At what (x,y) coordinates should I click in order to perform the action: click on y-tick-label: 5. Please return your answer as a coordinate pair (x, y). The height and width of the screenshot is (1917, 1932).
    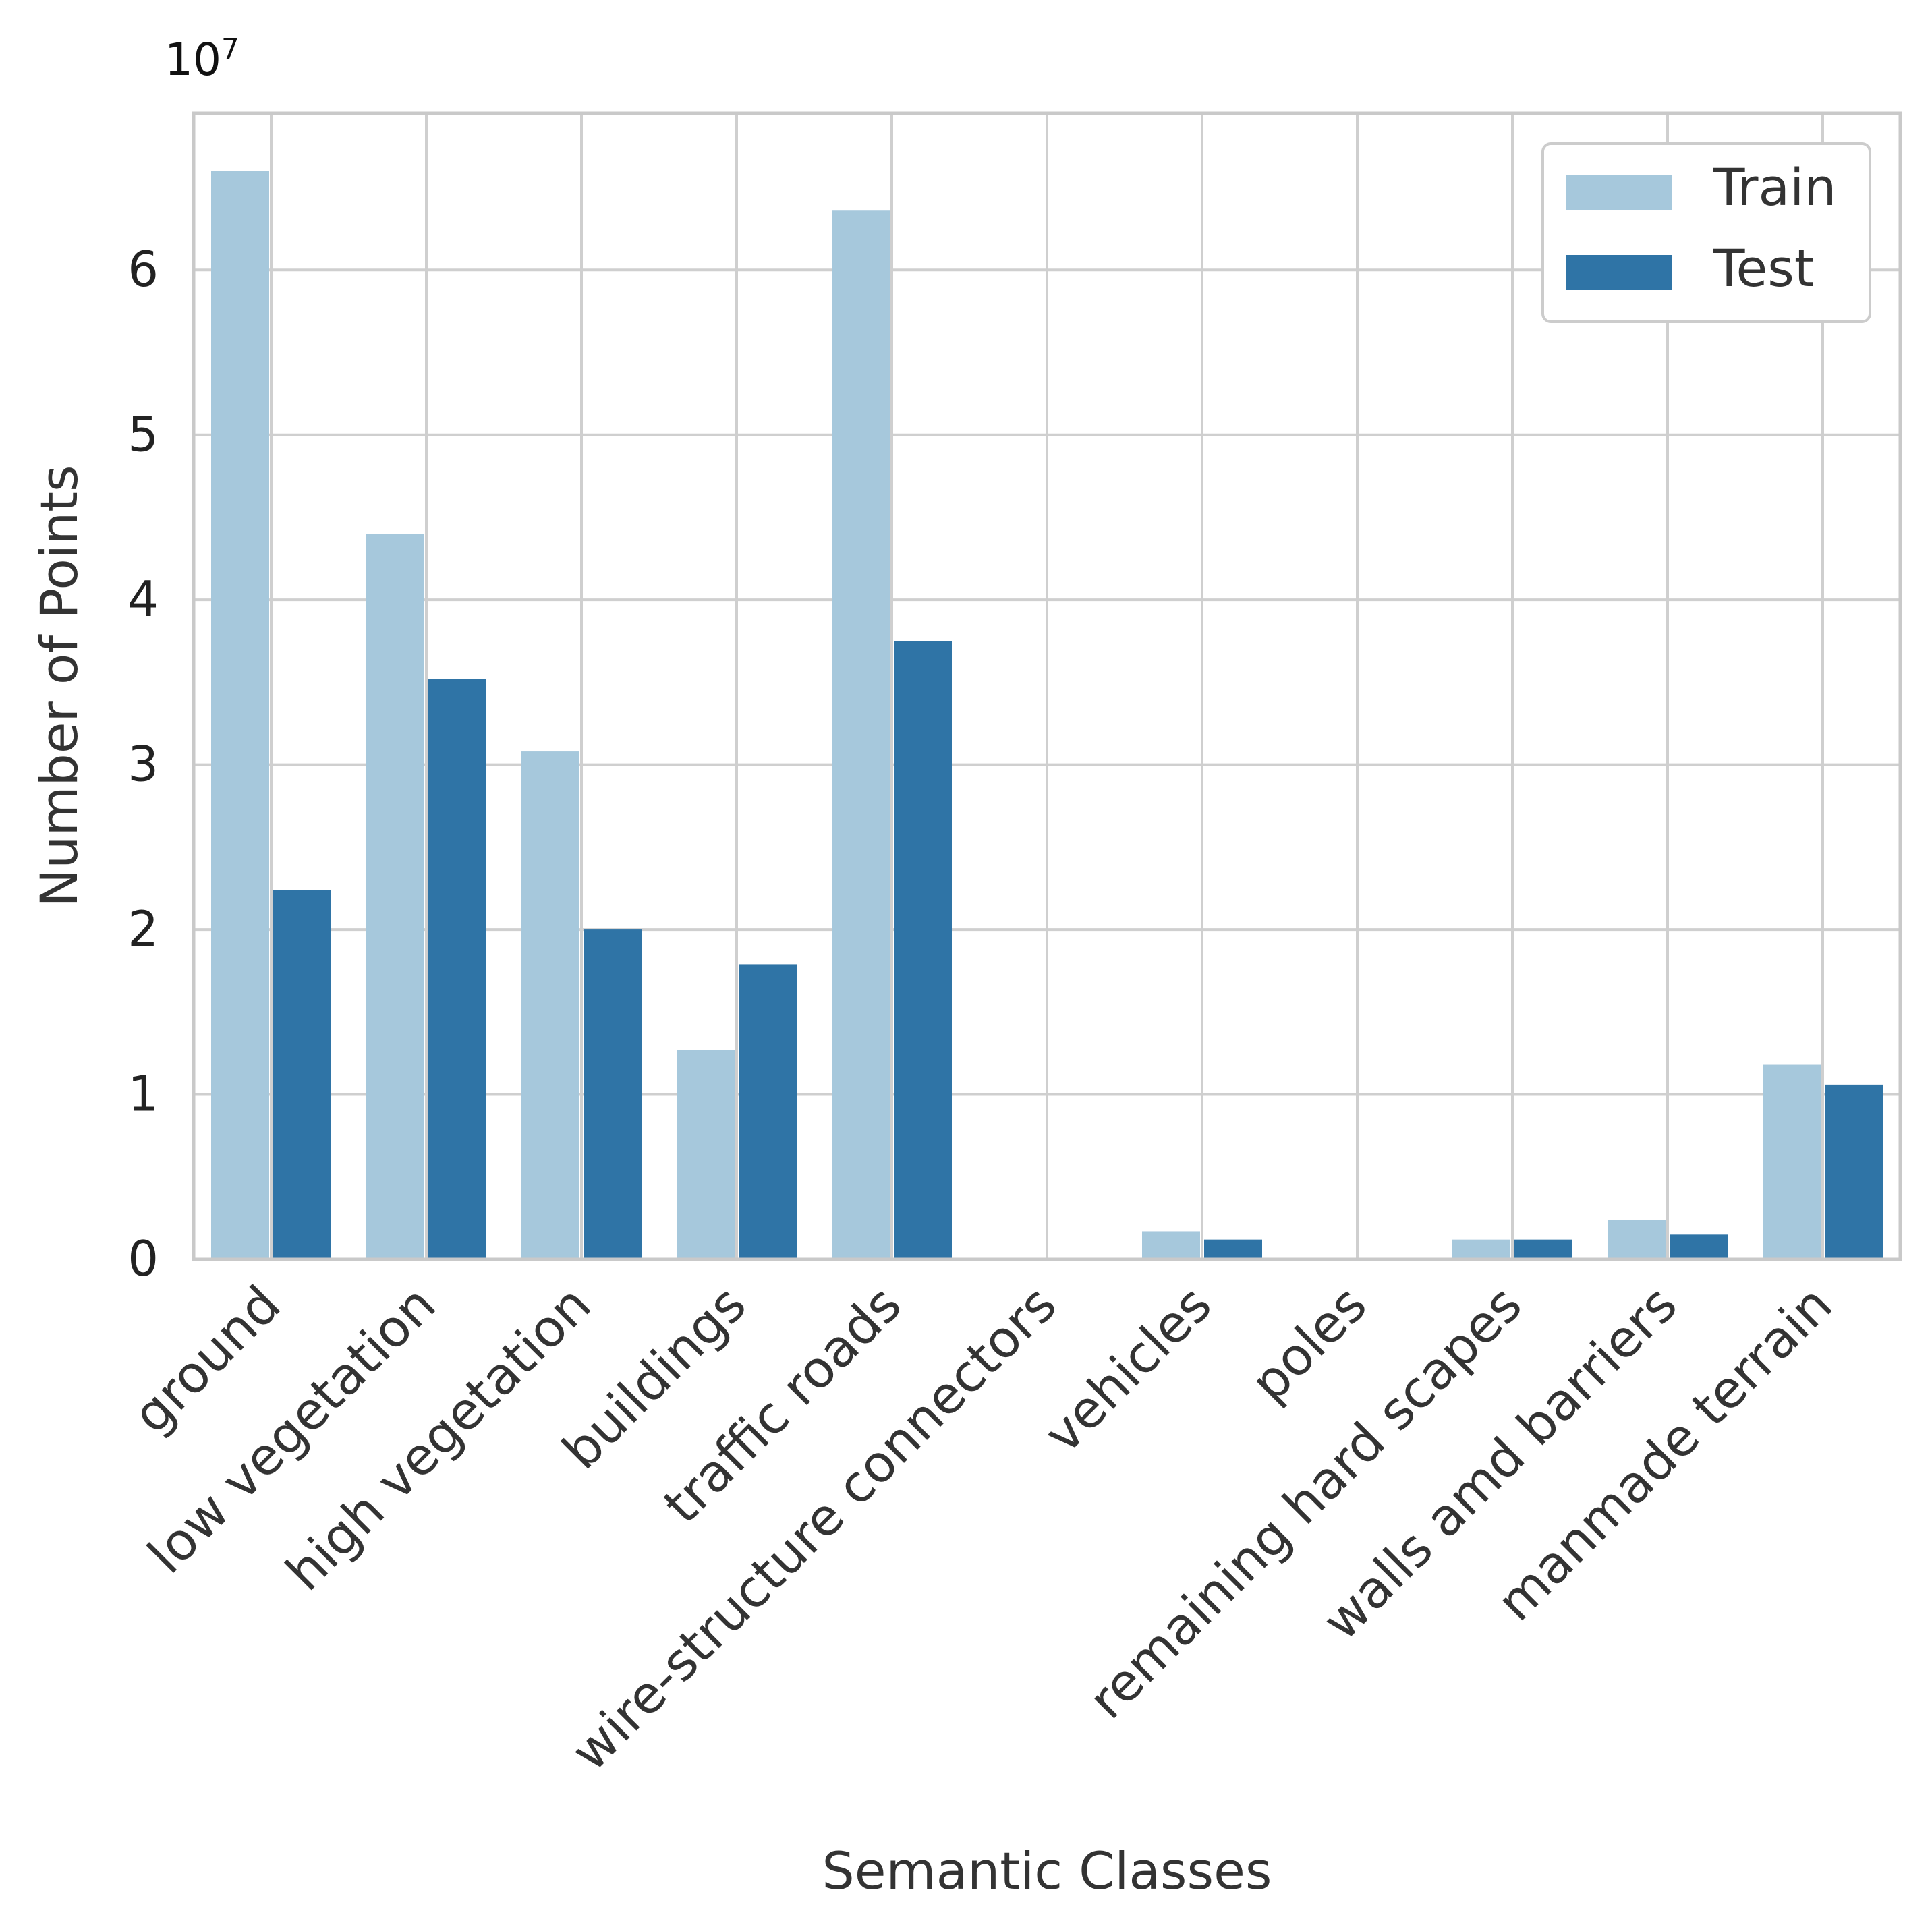
    Looking at the image, I should click on (143, 435).